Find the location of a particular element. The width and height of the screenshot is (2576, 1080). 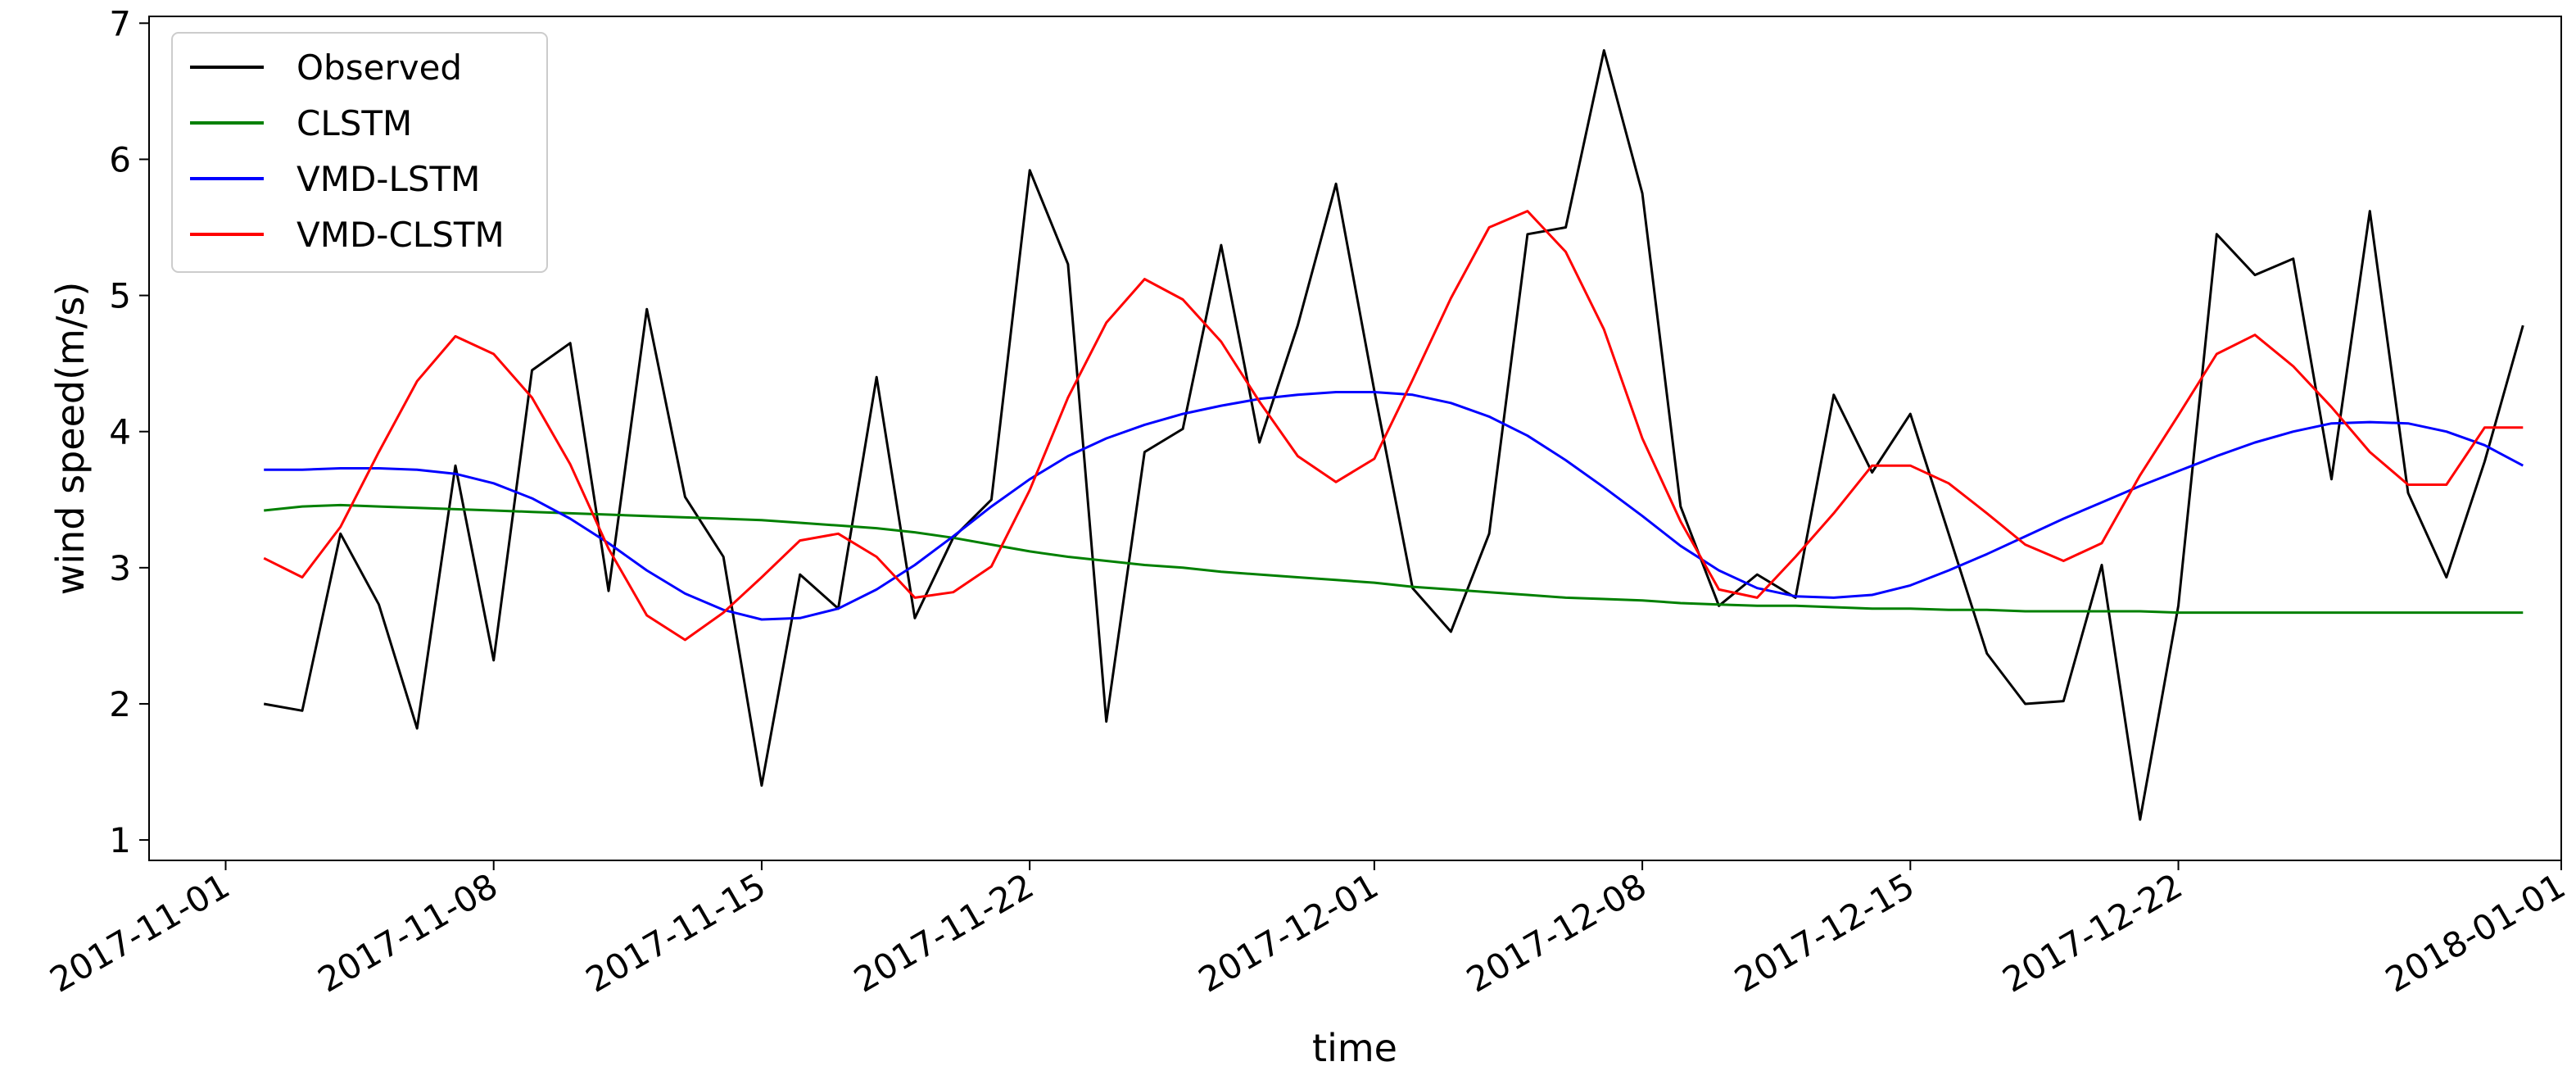

legend-label: CLSTM is located at coordinates (354, 123).